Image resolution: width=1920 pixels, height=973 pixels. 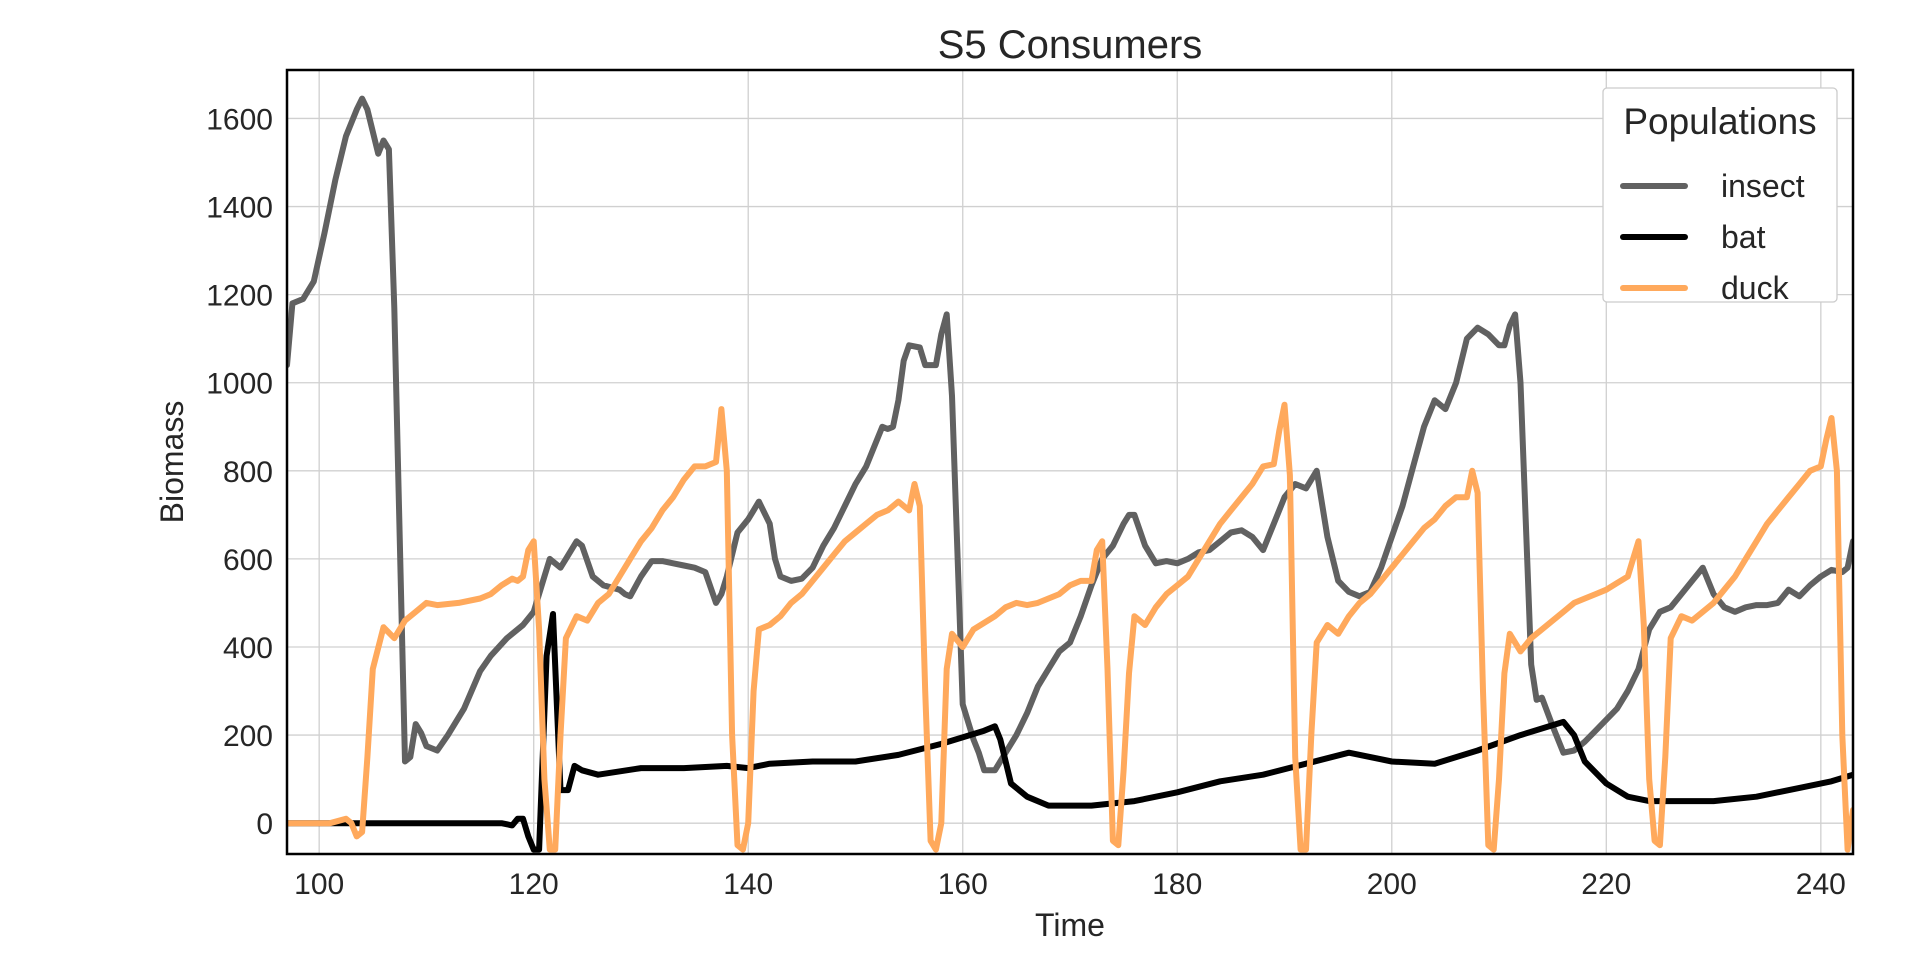 I want to click on y-tick-label: 1200, so click(x=239, y=296).